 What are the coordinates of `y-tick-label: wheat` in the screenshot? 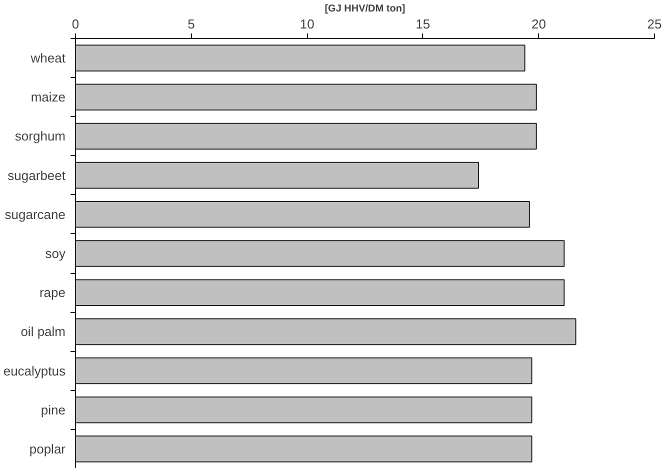 It's located at (48, 58).